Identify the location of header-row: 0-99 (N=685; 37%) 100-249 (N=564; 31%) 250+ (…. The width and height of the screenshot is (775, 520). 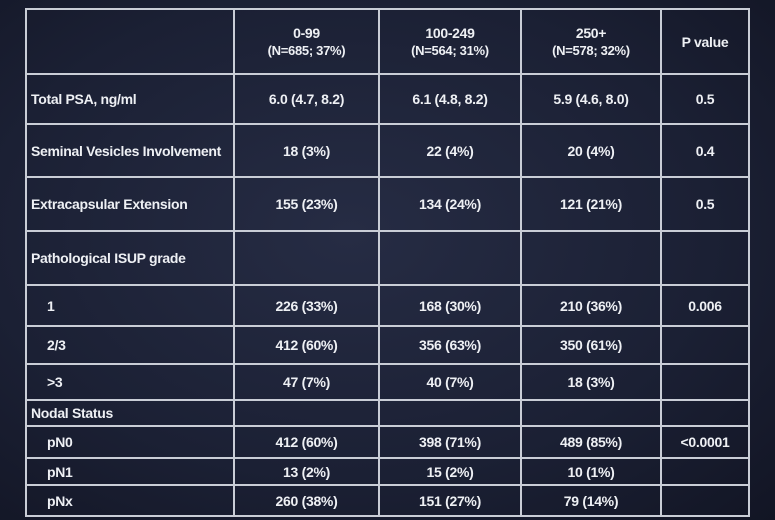
(387, 41).